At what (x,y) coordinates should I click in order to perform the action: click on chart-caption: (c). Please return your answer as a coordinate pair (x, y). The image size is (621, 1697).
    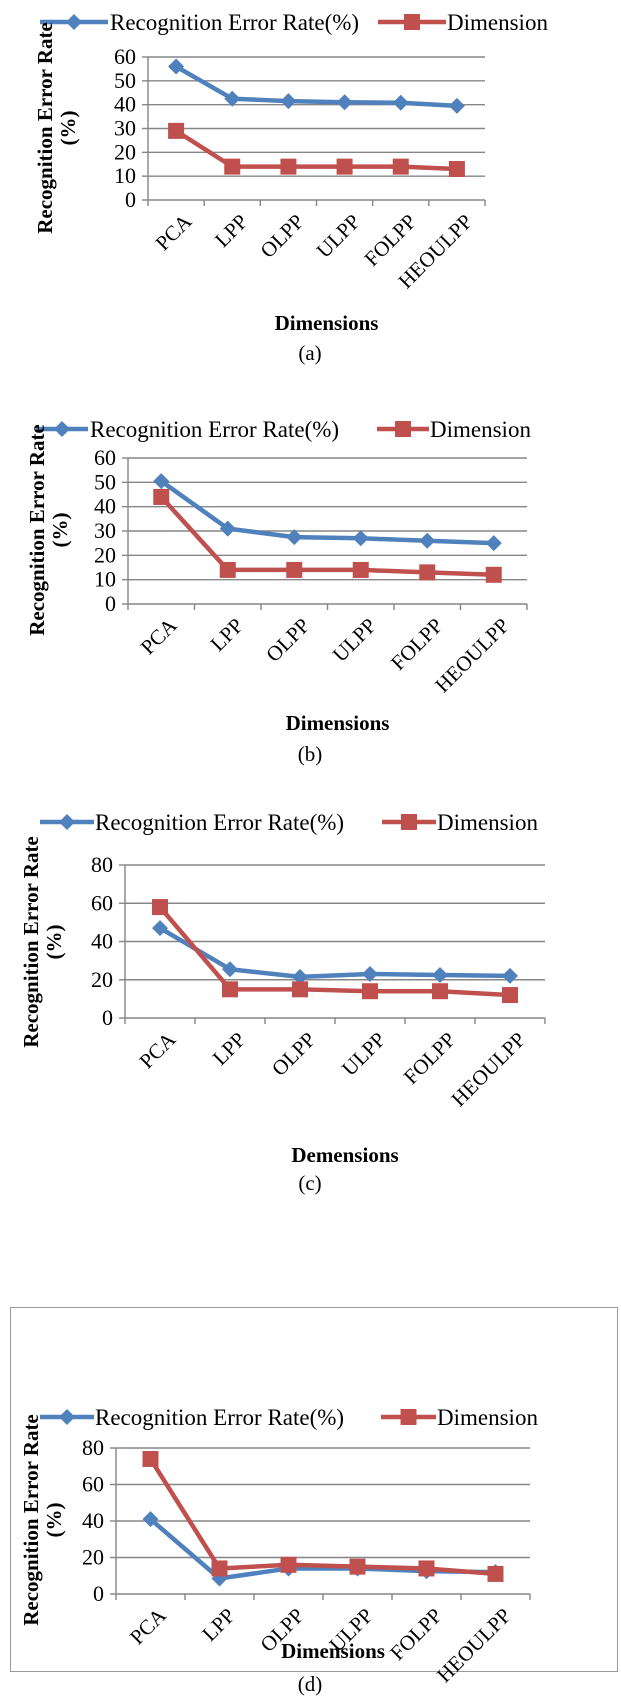
    Looking at the image, I should click on (309, 1183).